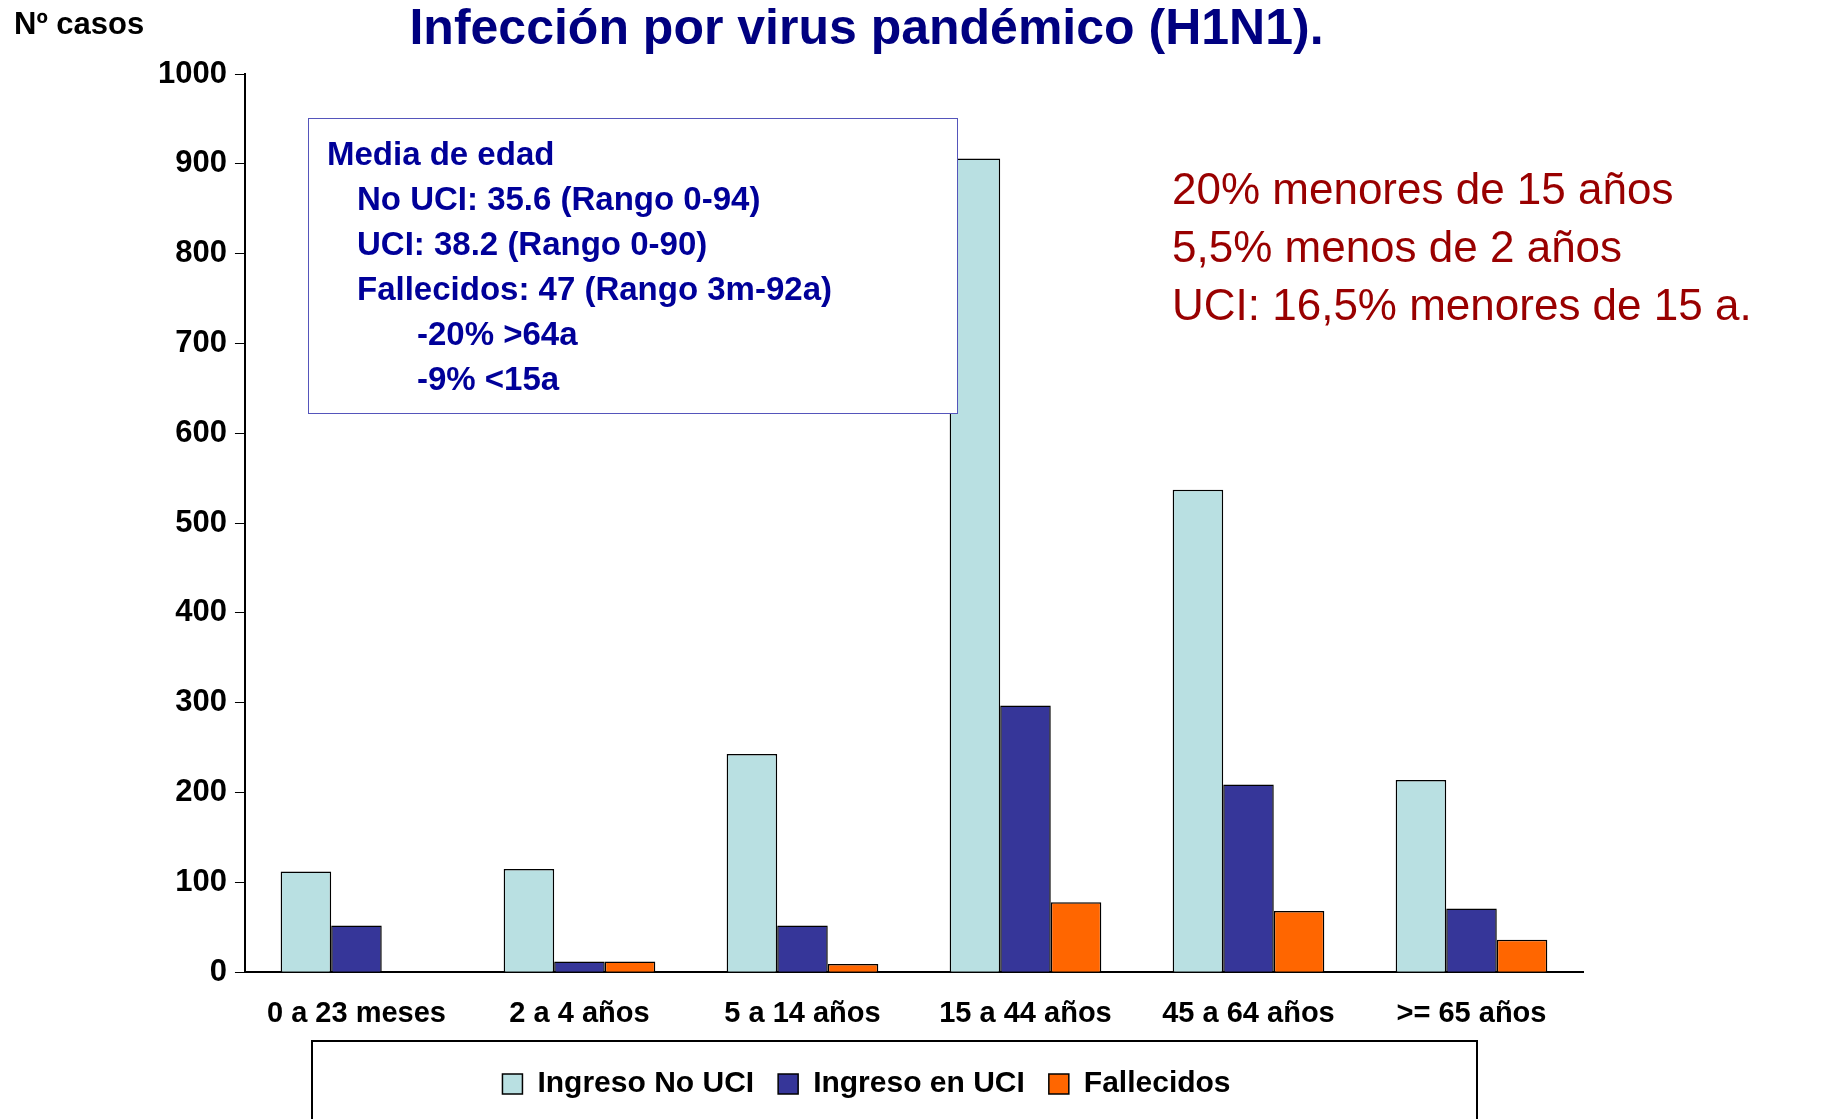 This screenshot has width=1823, height=1119. I want to click on y-axis-title: Nº casos, so click(79, 24).